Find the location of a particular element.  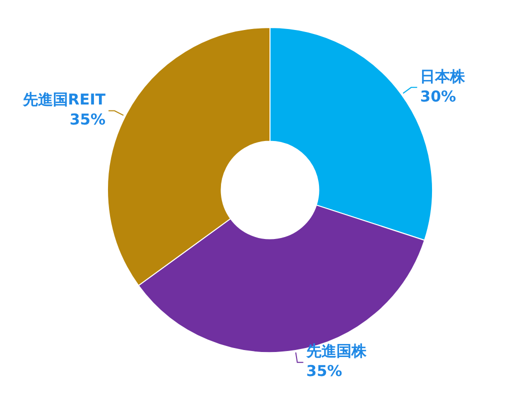

slice-label: 先進国REIT is located at coordinates (64, 99).